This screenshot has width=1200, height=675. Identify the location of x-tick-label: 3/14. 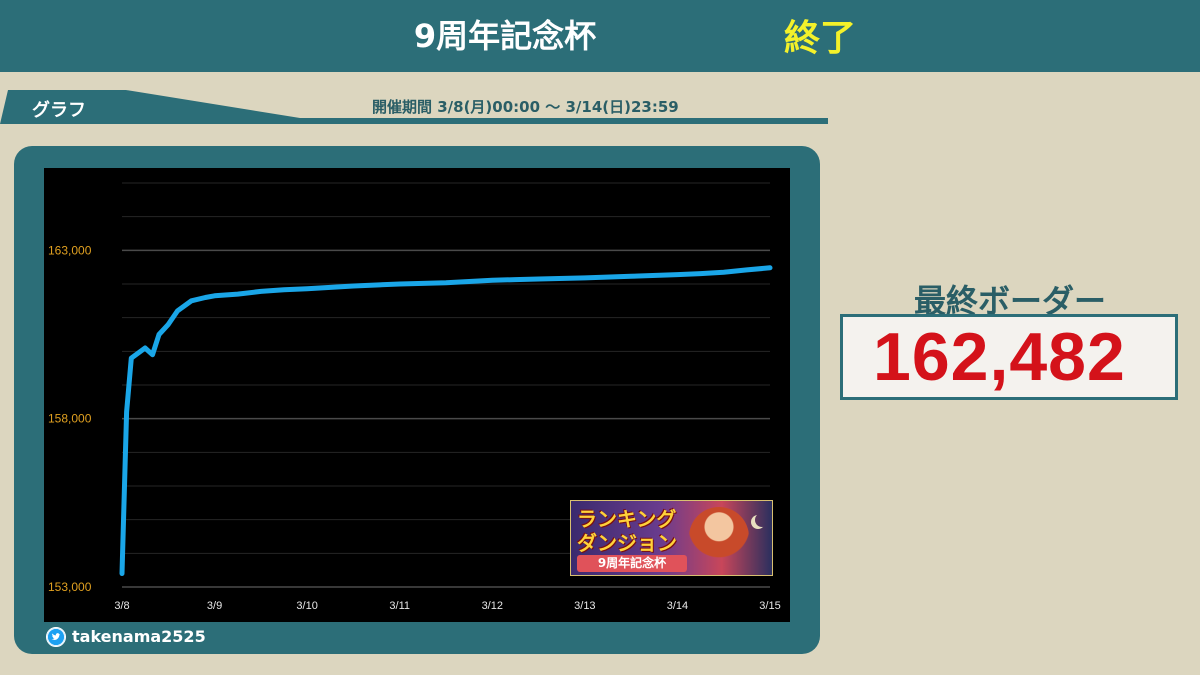
(677, 606).